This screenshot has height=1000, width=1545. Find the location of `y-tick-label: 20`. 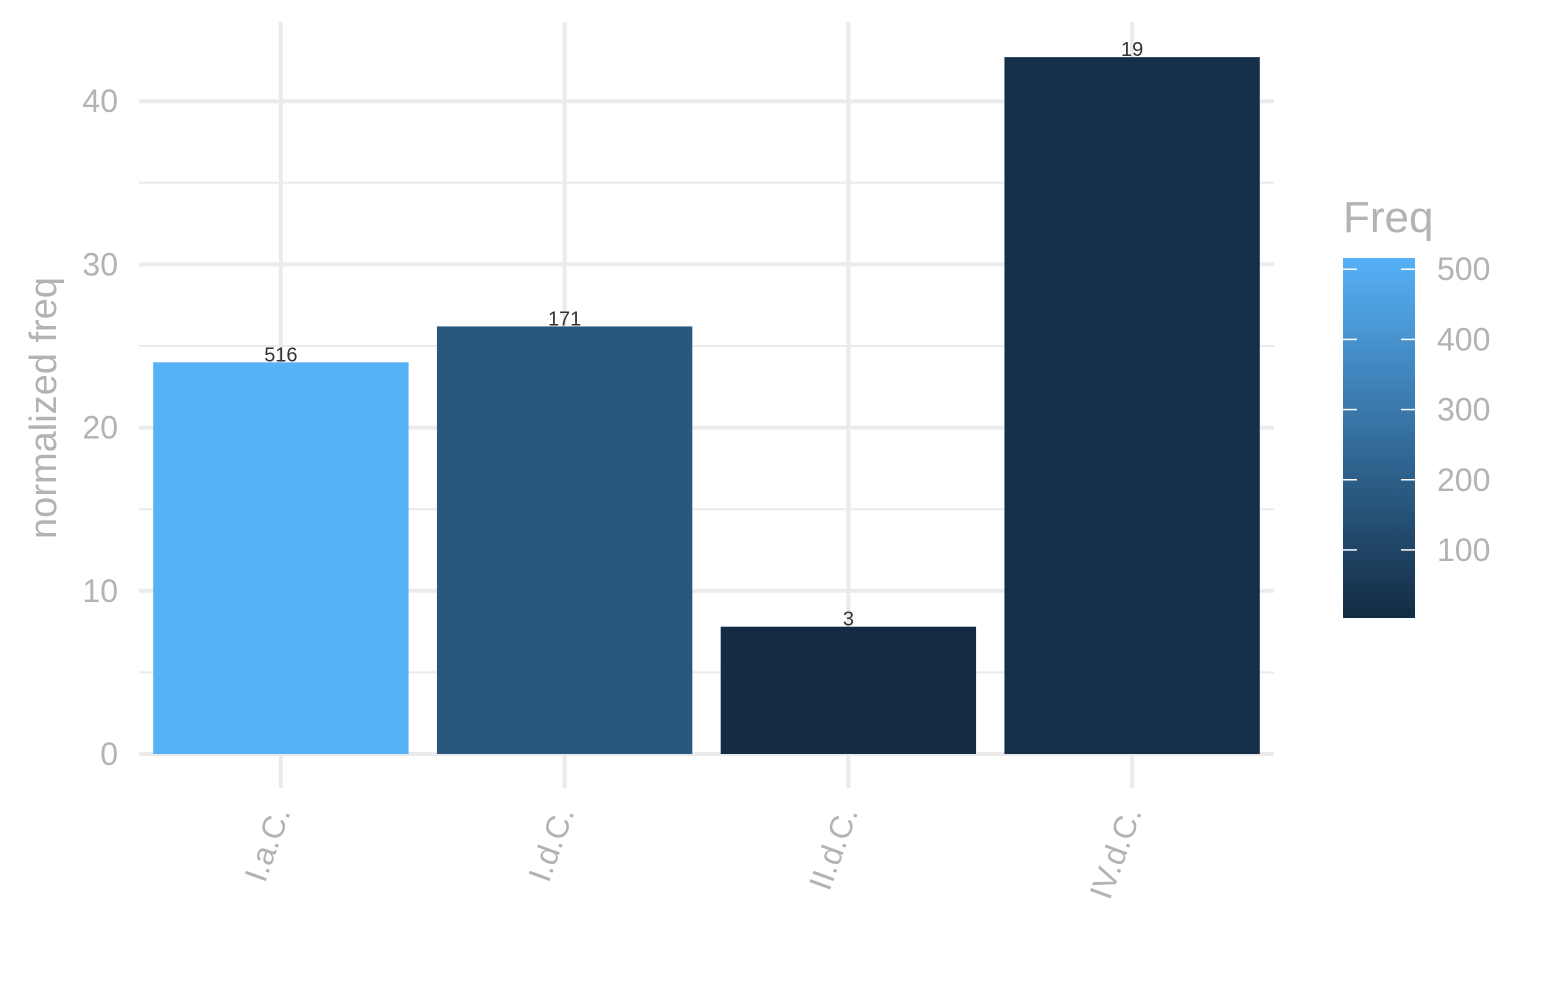

y-tick-label: 20 is located at coordinates (100, 428).